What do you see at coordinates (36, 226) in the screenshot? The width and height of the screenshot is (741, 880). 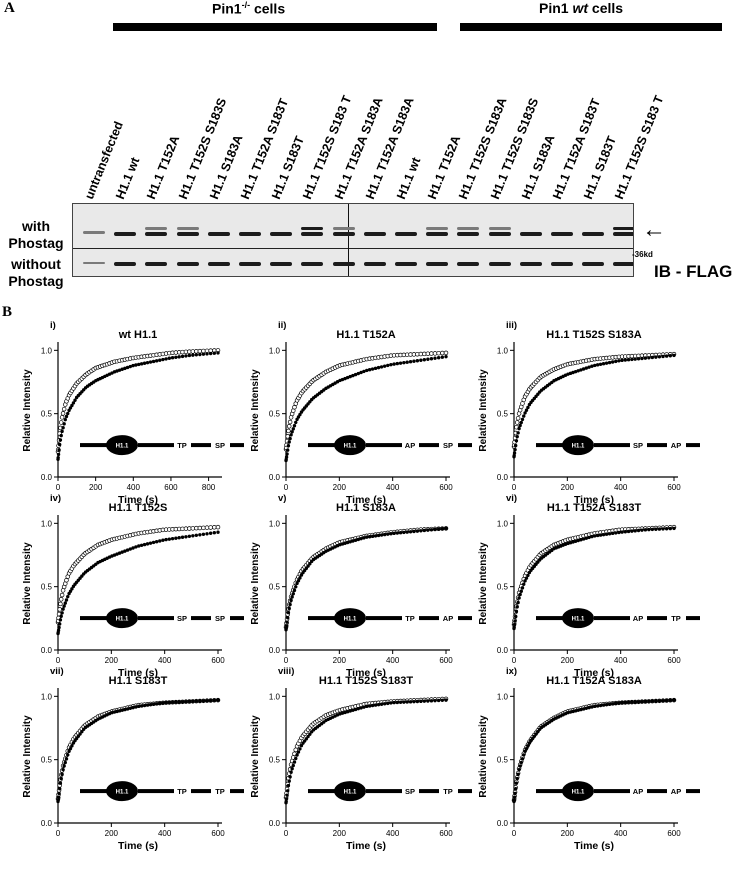 I see `with-phostag-line1: with` at bounding box center [36, 226].